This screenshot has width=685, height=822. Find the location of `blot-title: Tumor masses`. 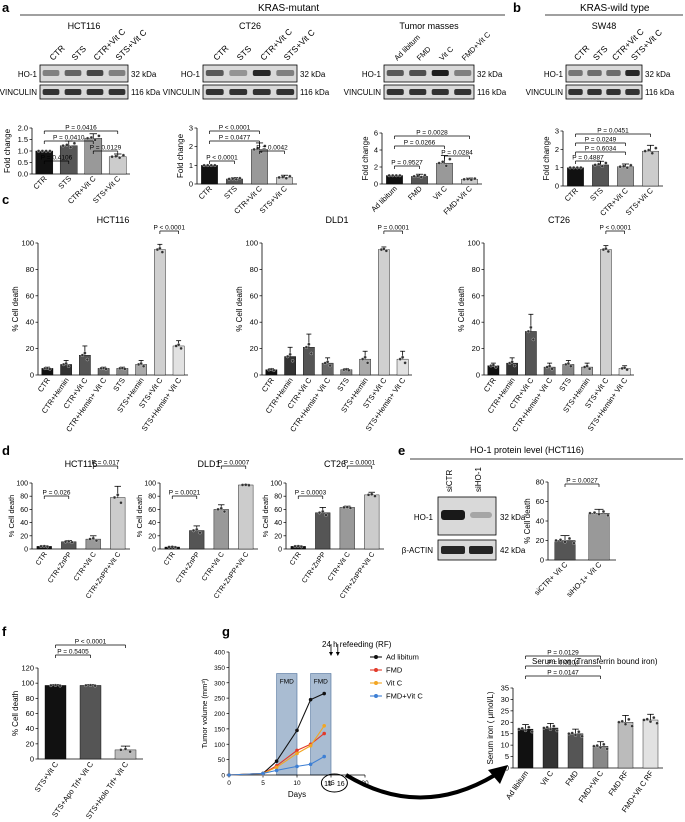

blot-title: Tumor masses is located at coordinates (429, 26).